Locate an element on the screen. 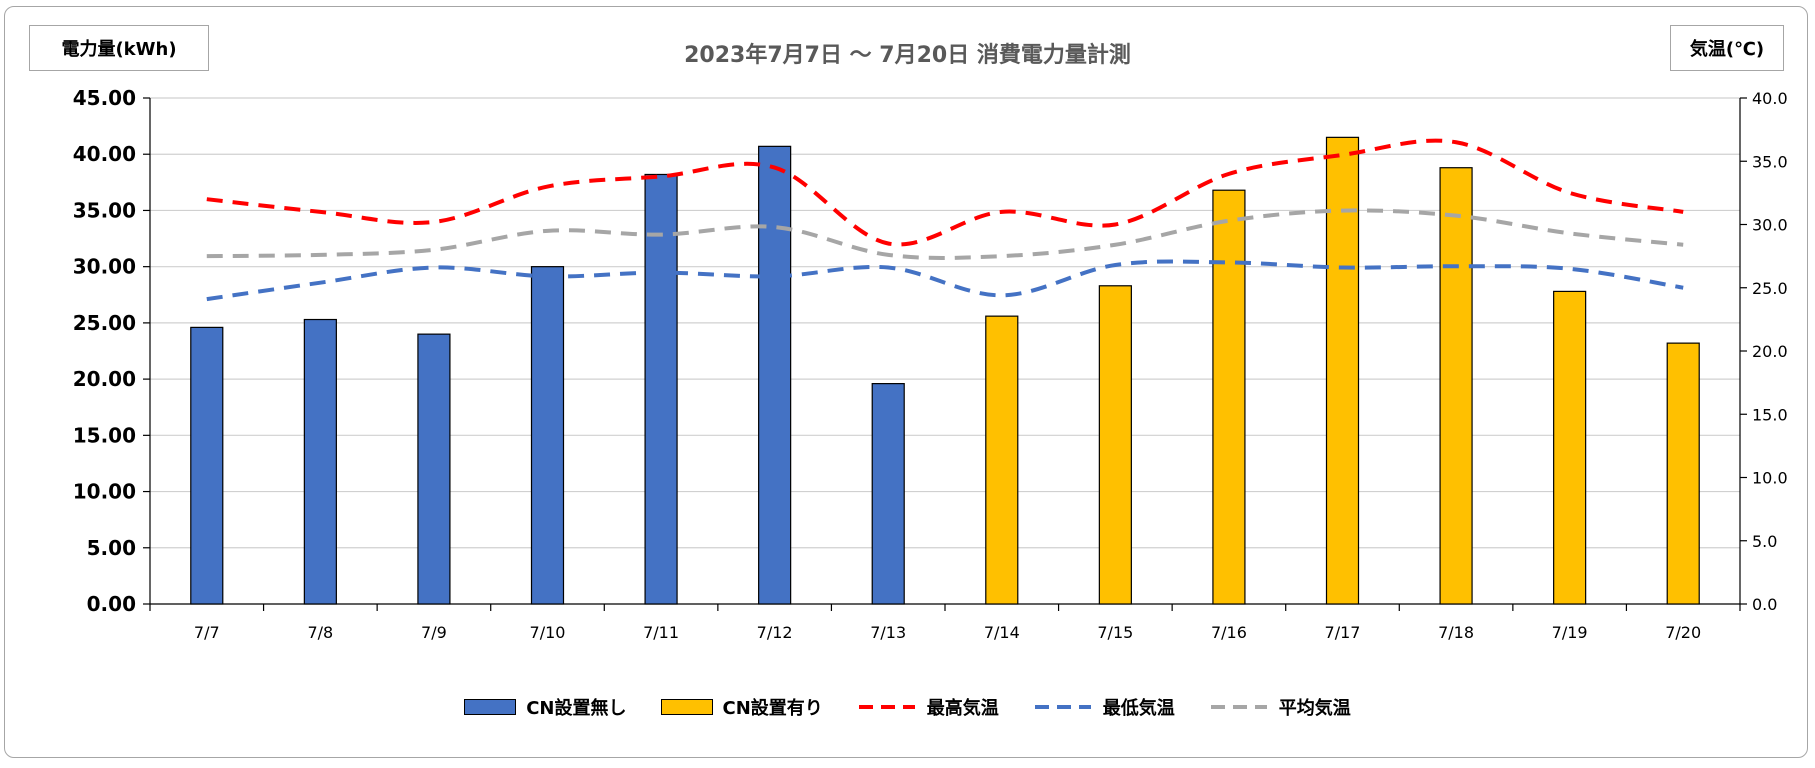 This screenshot has width=1815, height=768. line-avg-temp is located at coordinates (945, 234).